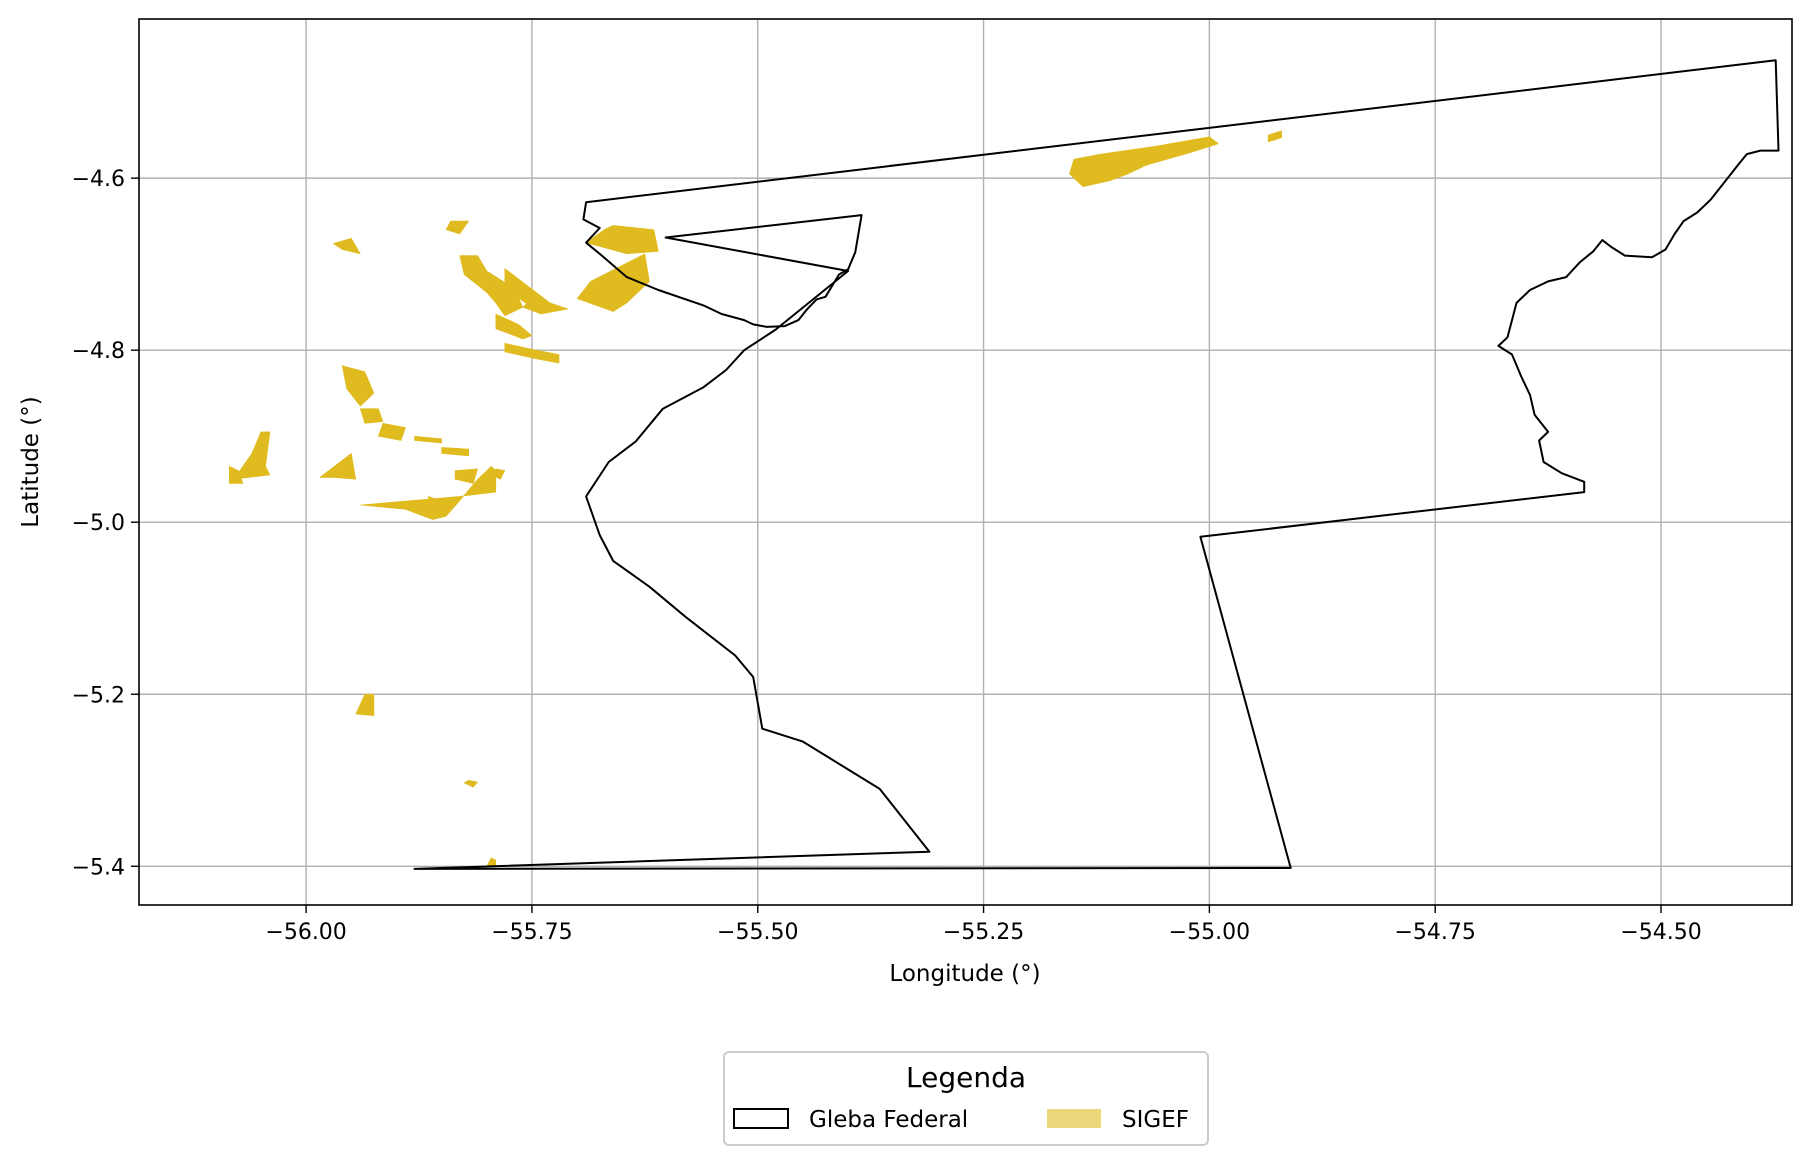 The width and height of the screenshot is (1811, 1163). I want to click on legend-swatch-sigef, so click(1074, 1118).